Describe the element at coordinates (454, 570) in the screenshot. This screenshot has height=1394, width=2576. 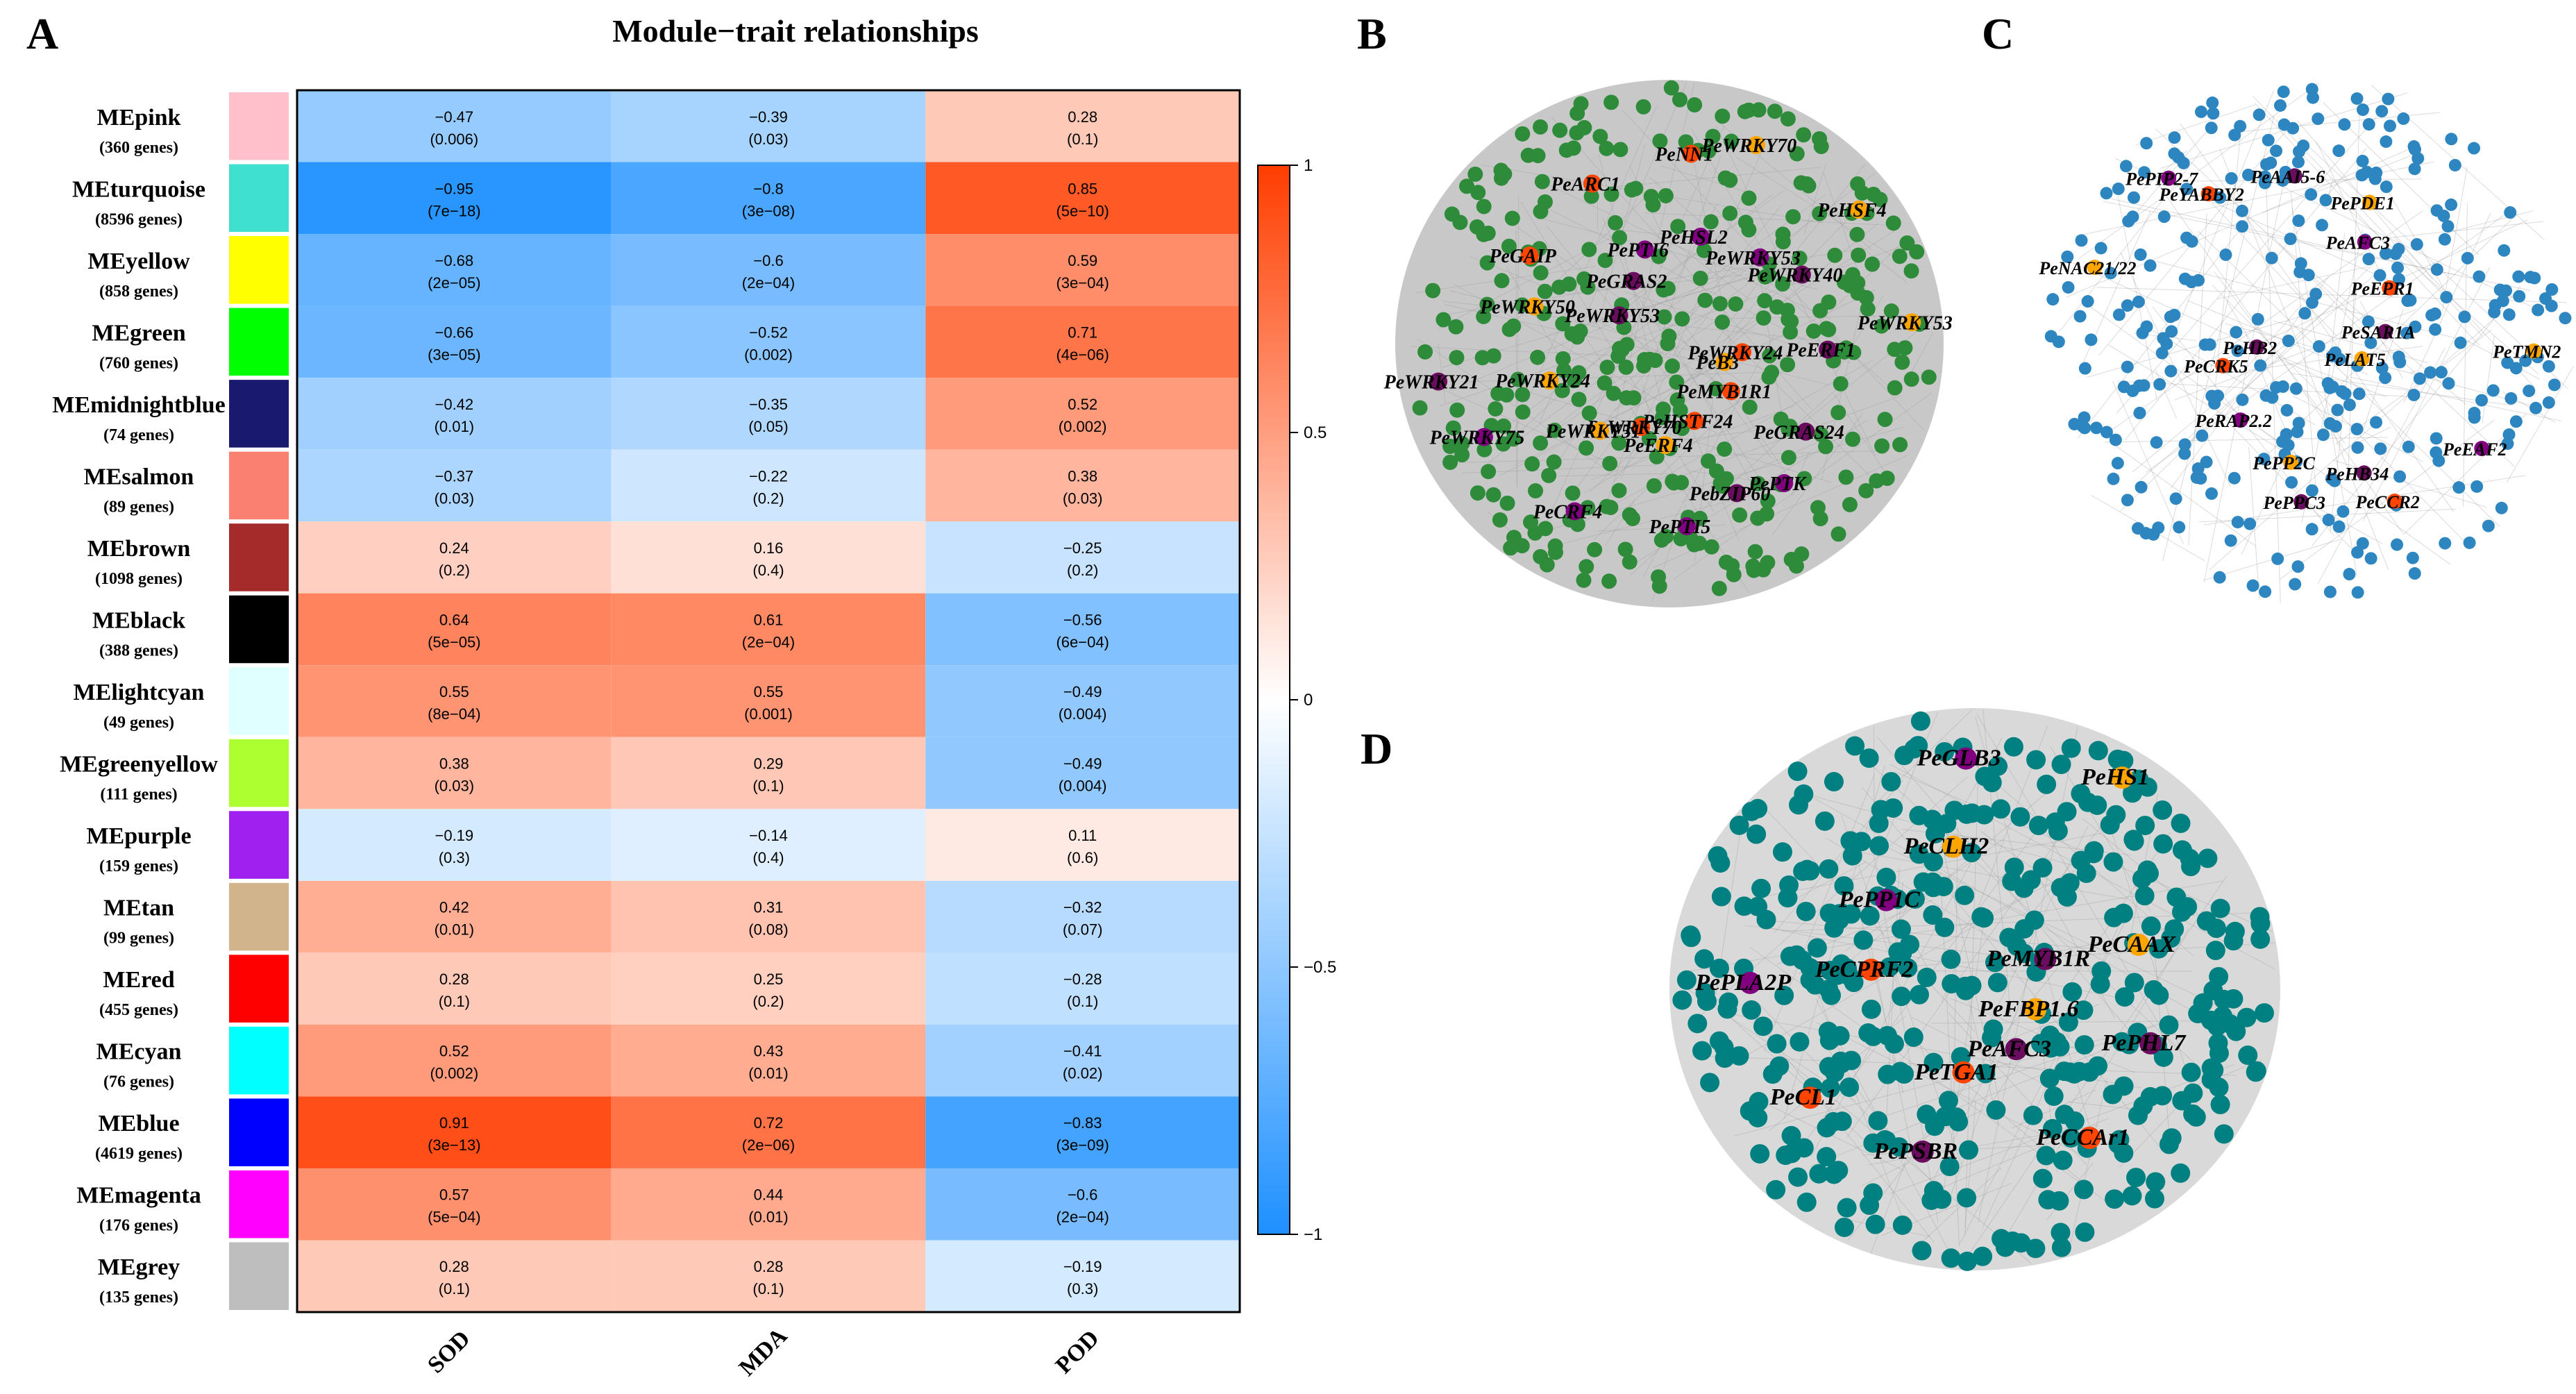
I see `cell-pvalue-label: (0.2)` at that location.